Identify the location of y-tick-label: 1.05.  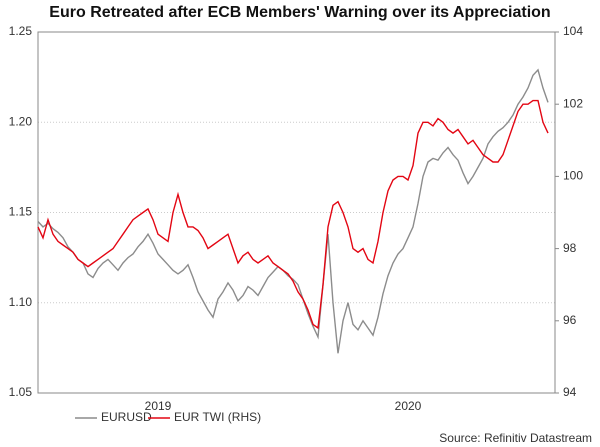
(21, 392).